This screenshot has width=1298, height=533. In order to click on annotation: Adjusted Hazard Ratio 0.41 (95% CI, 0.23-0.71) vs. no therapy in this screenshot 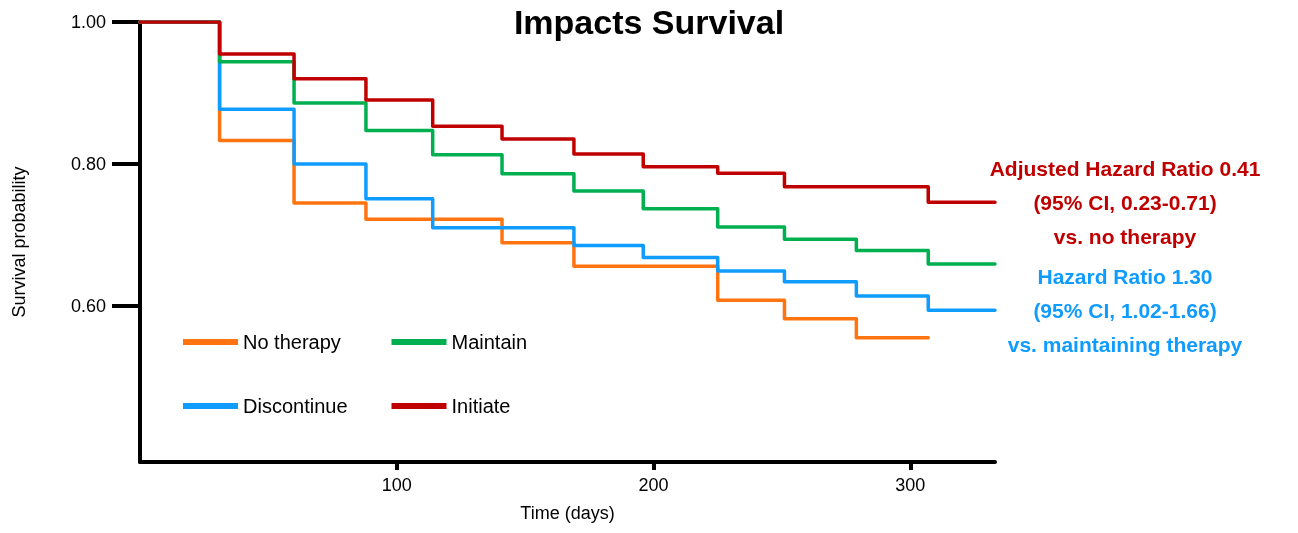, I will do `click(1125, 202)`.